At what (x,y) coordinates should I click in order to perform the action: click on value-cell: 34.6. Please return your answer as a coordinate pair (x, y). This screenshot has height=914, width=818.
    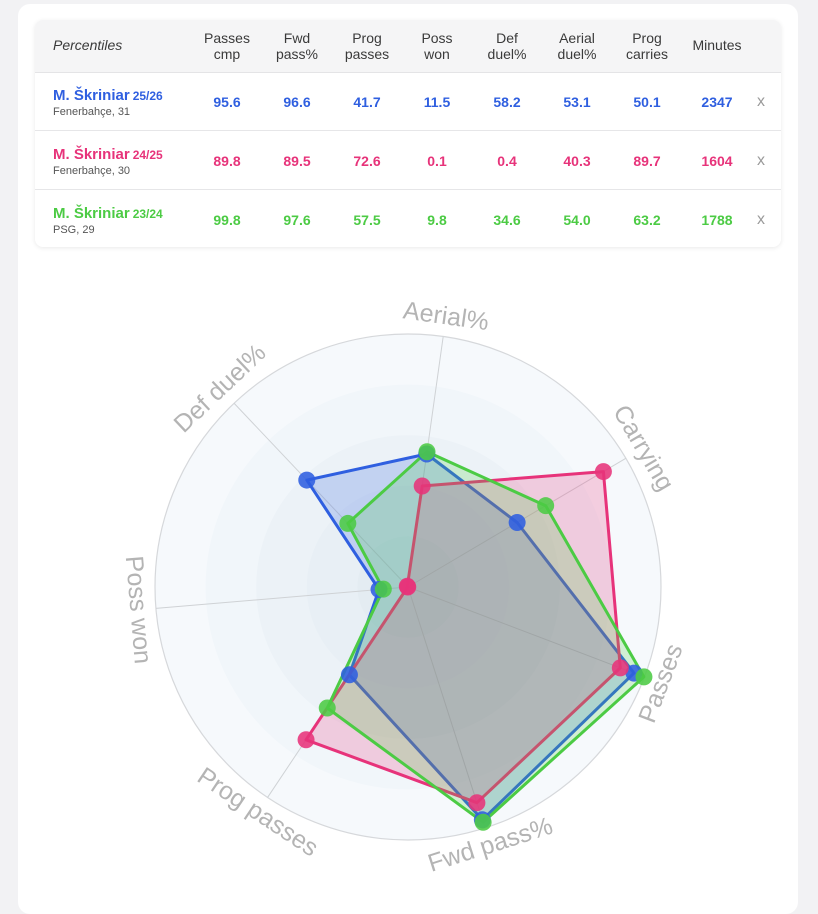
    Looking at the image, I should click on (507, 220).